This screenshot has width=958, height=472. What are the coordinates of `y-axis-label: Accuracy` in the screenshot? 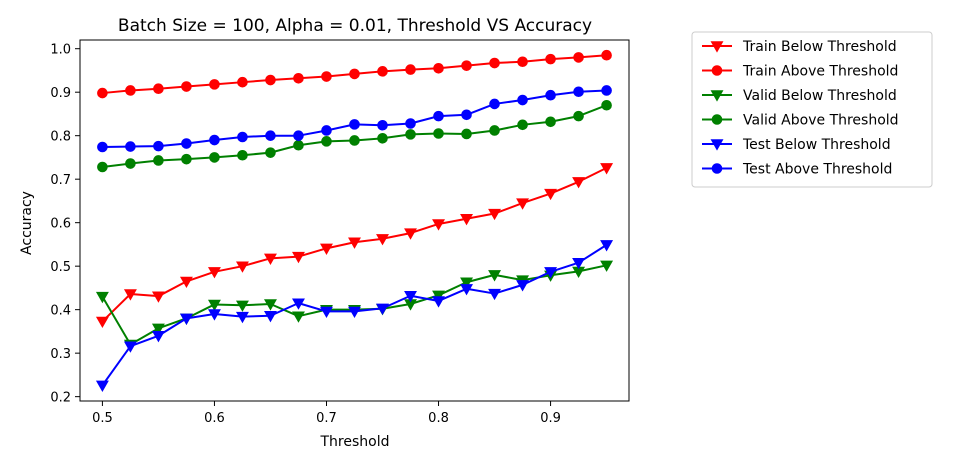 It's located at (27, 223).